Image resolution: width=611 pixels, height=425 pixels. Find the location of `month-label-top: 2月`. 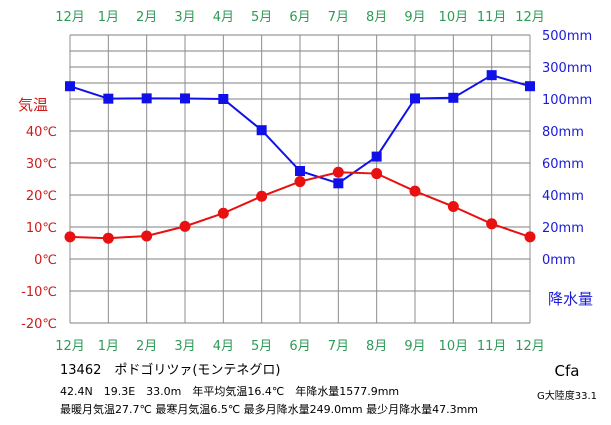

month-label-top: 2月 is located at coordinates (146, 17).